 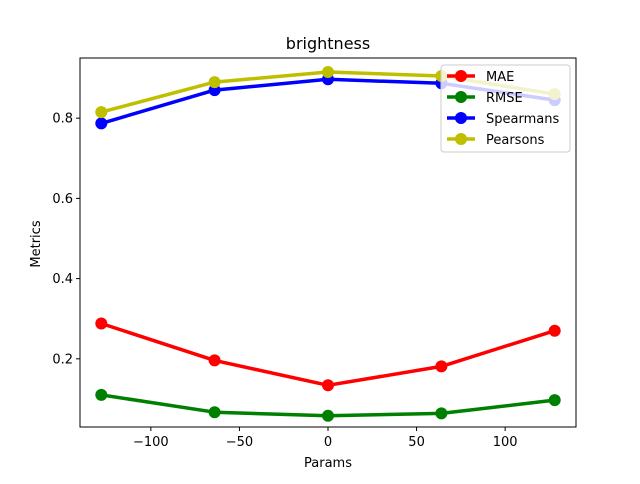 I want to click on legend-box, so click(x=505, y=108).